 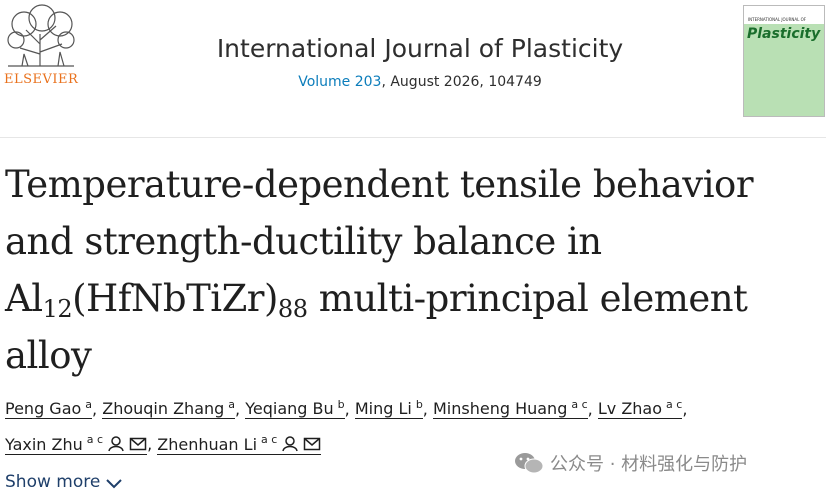 I want to click on author: Minsheng Huang a c,, so click(x=512, y=409).